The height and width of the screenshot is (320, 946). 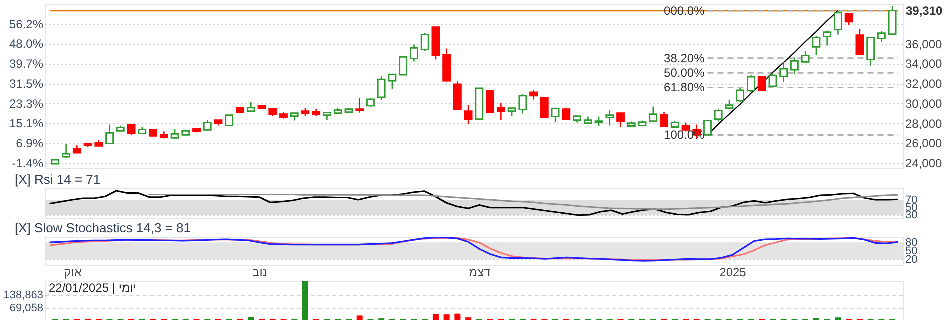 I want to click on y-tick-label: 20, so click(x=912, y=260).